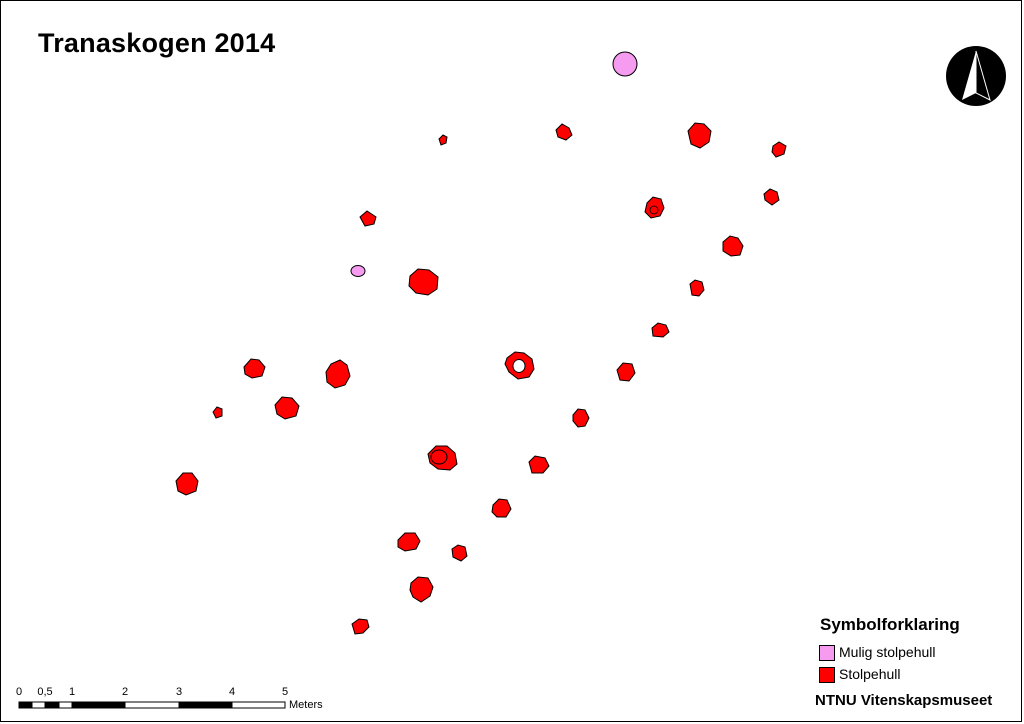 The image size is (1024, 724). What do you see at coordinates (232, 692) in the screenshot?
I see `scale-tick-label: 4` at bounding box center [232, 692].